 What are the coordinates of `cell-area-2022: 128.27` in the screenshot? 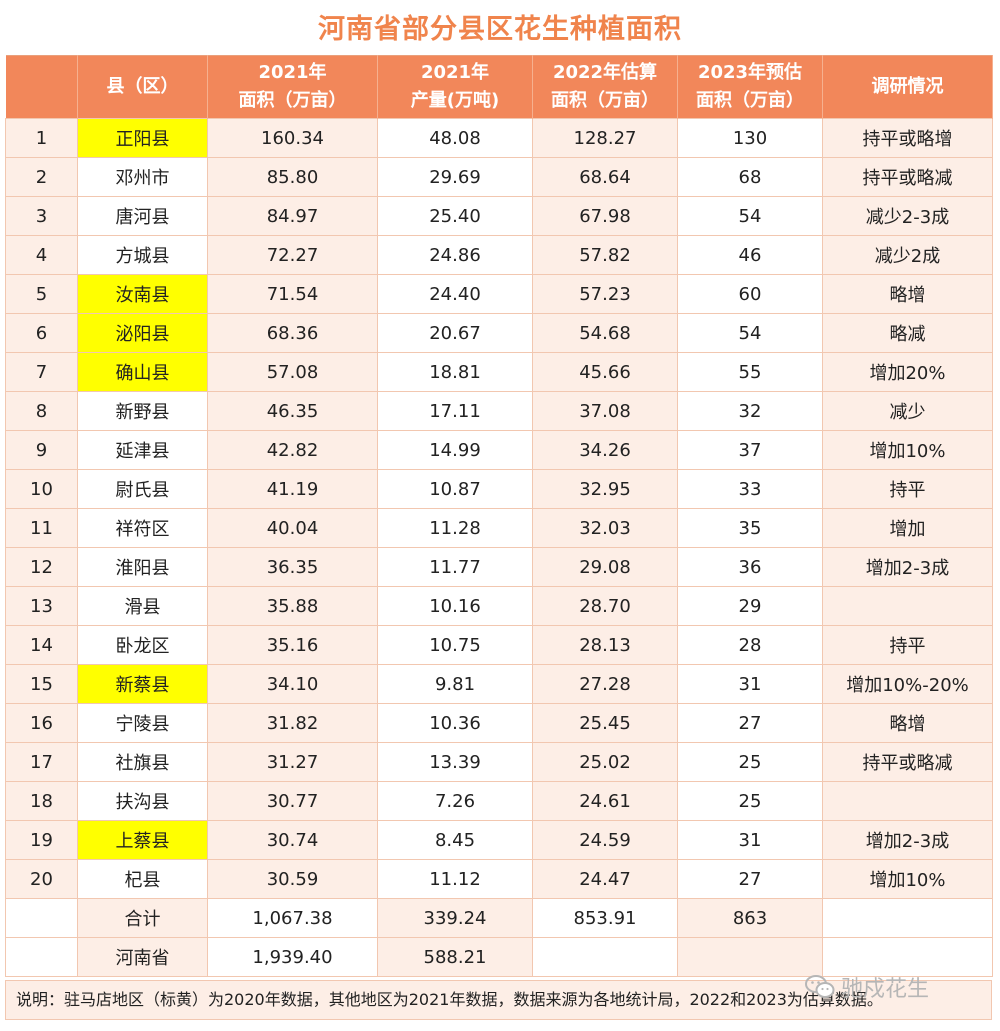 It's located at (605, 138).